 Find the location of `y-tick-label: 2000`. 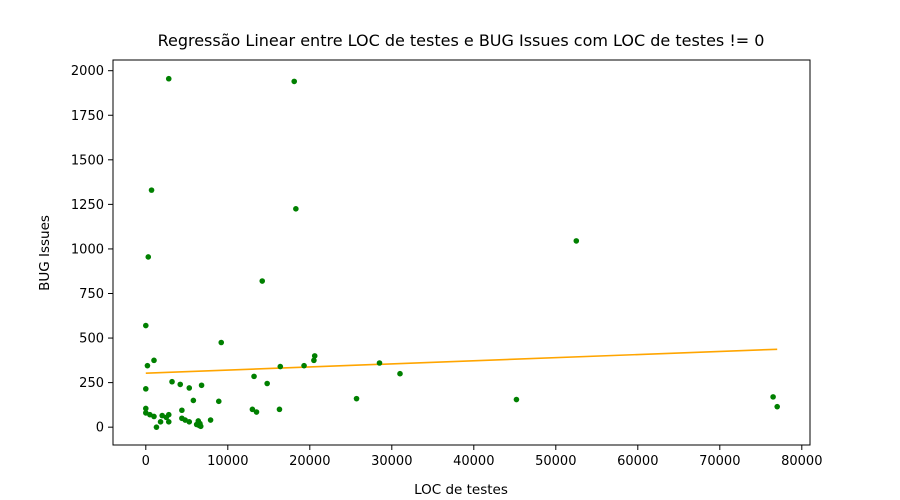

y-tick-label: 2000 is located at coordinates (87, 71).